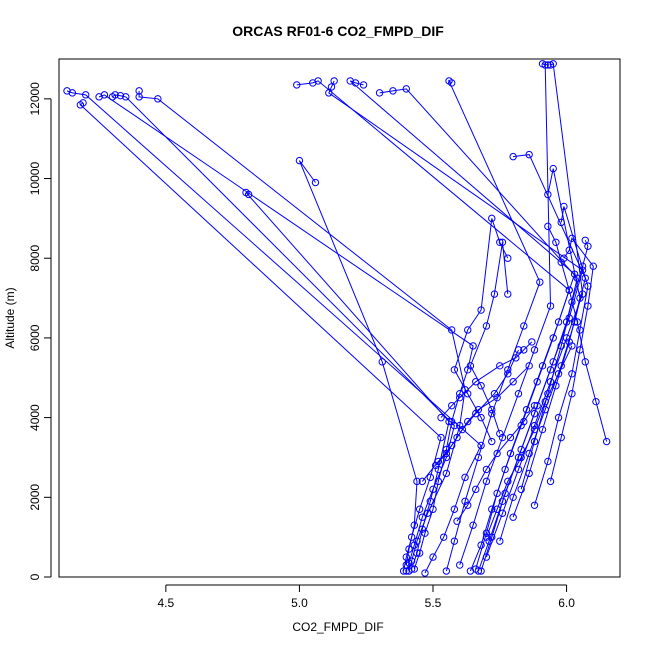 The width and height of the screenshot is (650, 650). What do you see at coordinates (35, 258) in the screenshot?
I see `y-tick-label: 8000` at bounding box center [35, 258].